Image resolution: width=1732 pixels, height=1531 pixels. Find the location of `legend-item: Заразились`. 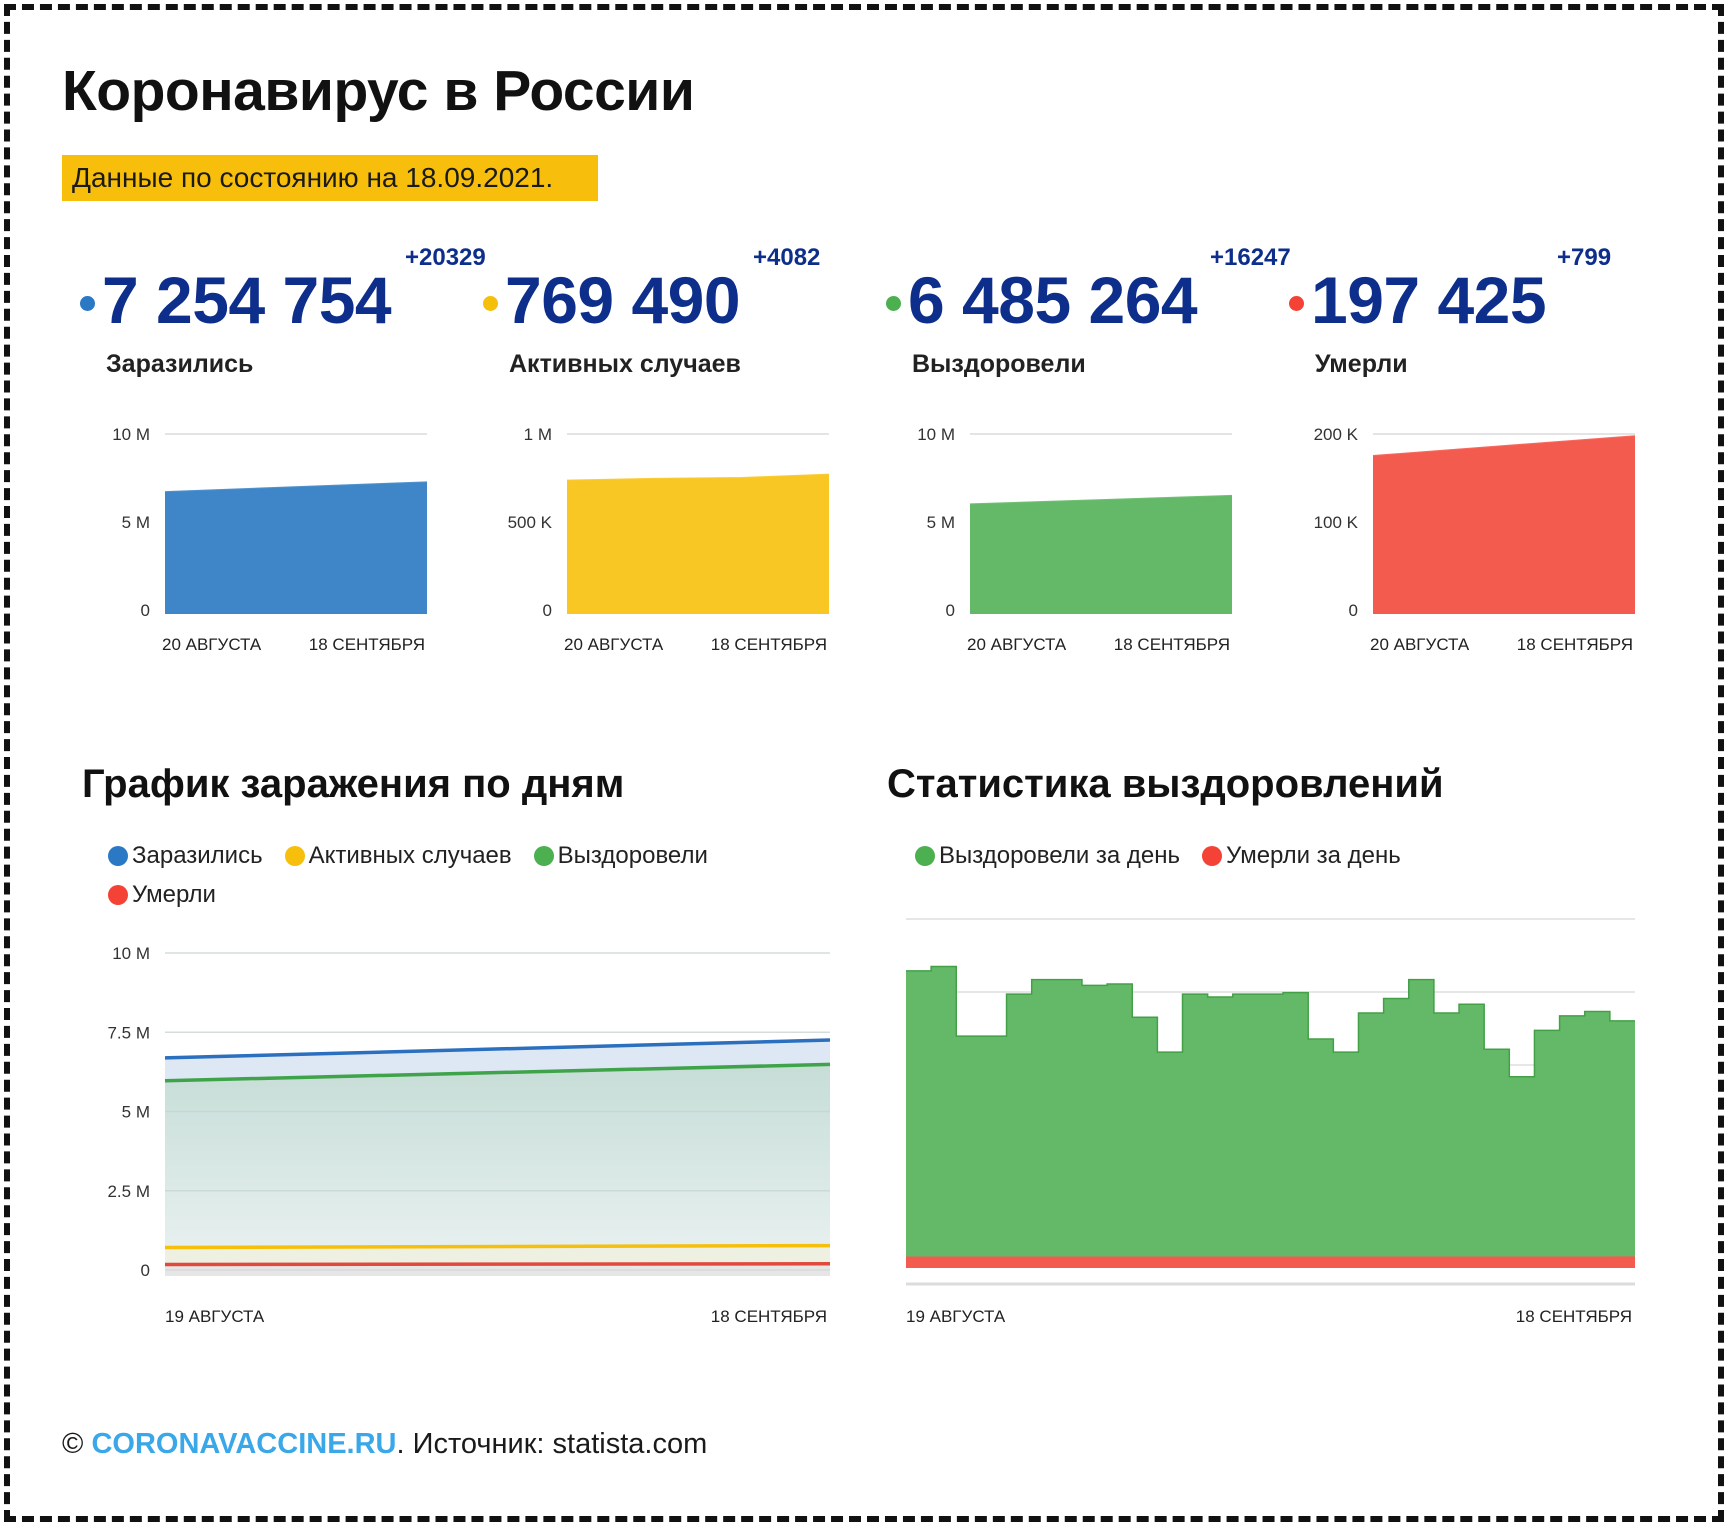

legend-item: Заразились is located at coordinates (185, 856).